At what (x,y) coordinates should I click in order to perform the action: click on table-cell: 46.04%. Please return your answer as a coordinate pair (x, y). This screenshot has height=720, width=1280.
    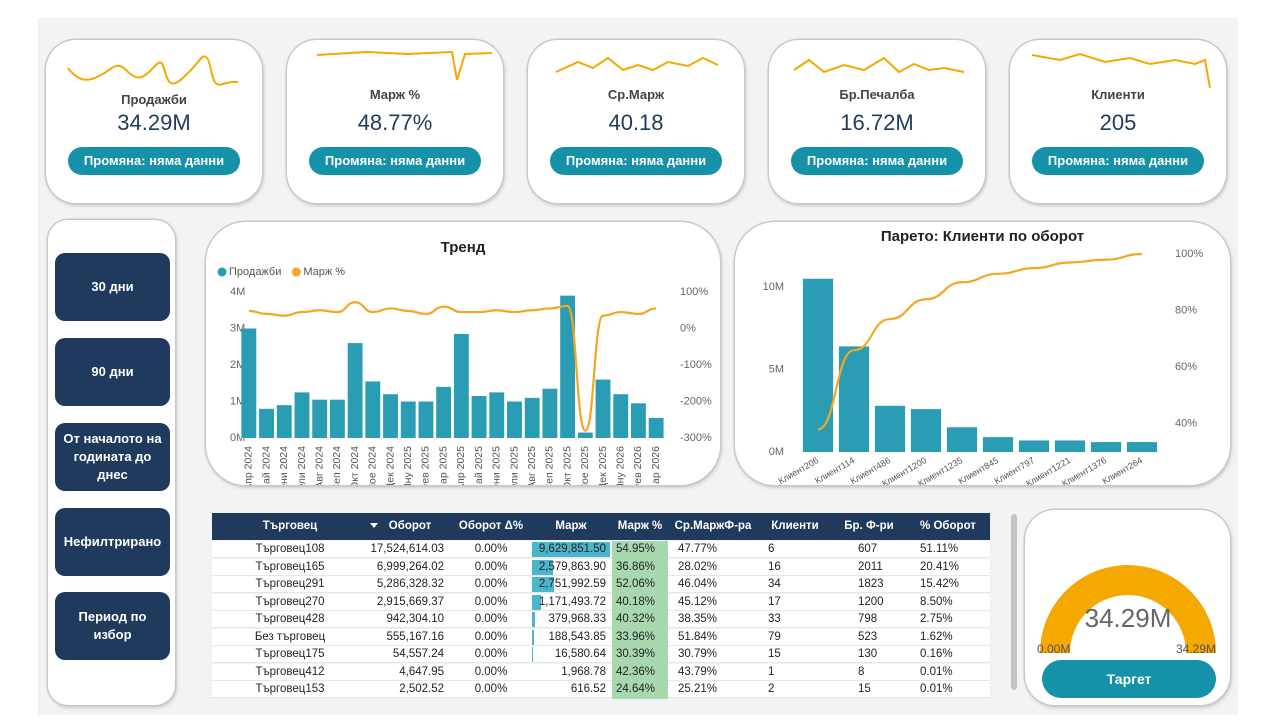
    Looking at the image, I should click on (698, 584).